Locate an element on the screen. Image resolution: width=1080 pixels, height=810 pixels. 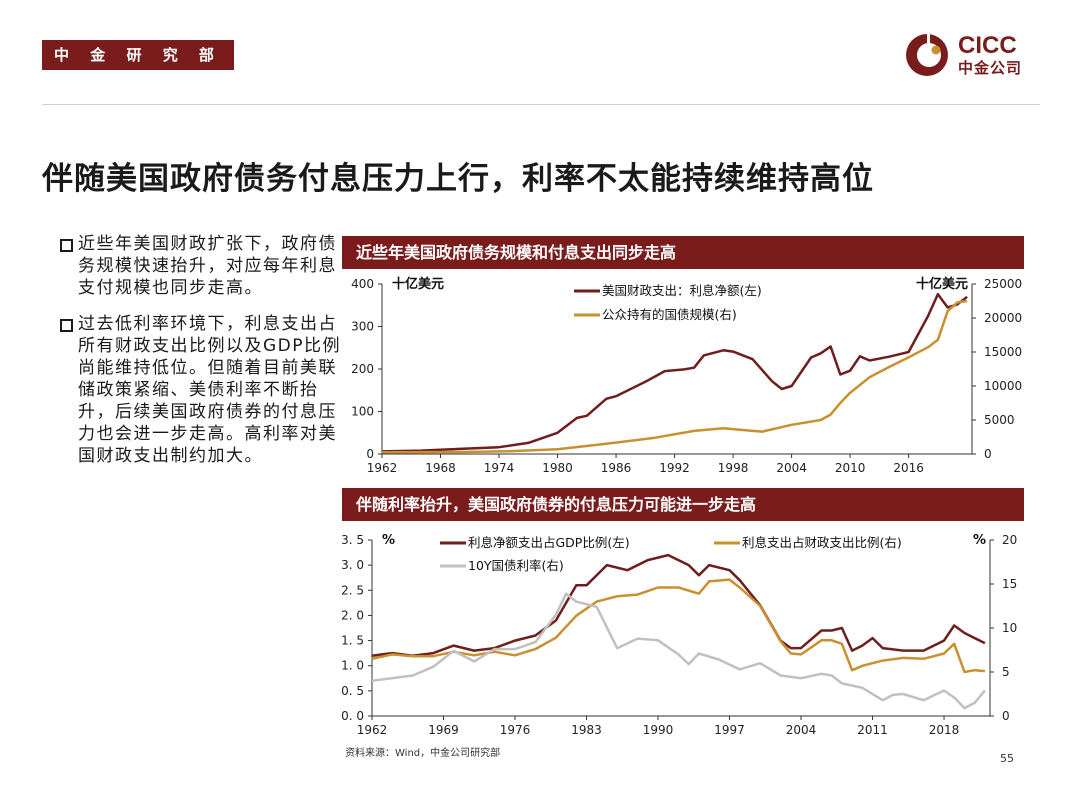
left-axis-tick-label: 0. 0 is located at coordinates (353, 716).